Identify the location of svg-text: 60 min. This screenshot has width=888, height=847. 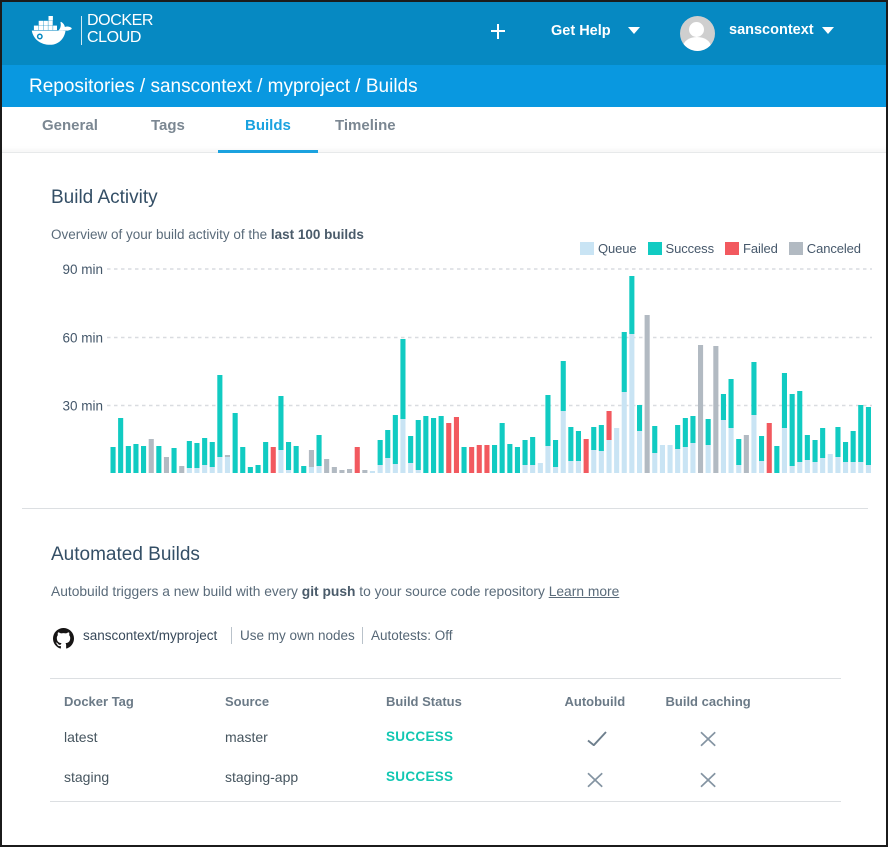
(82, 338).